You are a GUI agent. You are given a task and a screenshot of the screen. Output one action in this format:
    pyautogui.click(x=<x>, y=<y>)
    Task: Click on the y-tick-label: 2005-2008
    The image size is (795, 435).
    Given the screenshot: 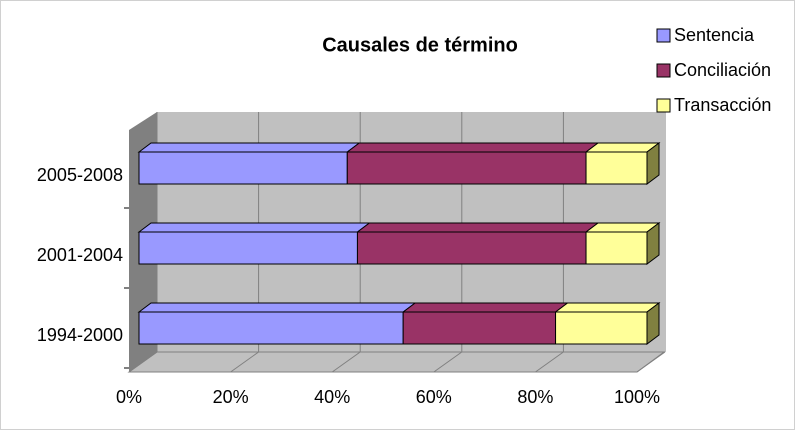 What is the action you would take?
    pyautogui.click(x=80, y=175)
    